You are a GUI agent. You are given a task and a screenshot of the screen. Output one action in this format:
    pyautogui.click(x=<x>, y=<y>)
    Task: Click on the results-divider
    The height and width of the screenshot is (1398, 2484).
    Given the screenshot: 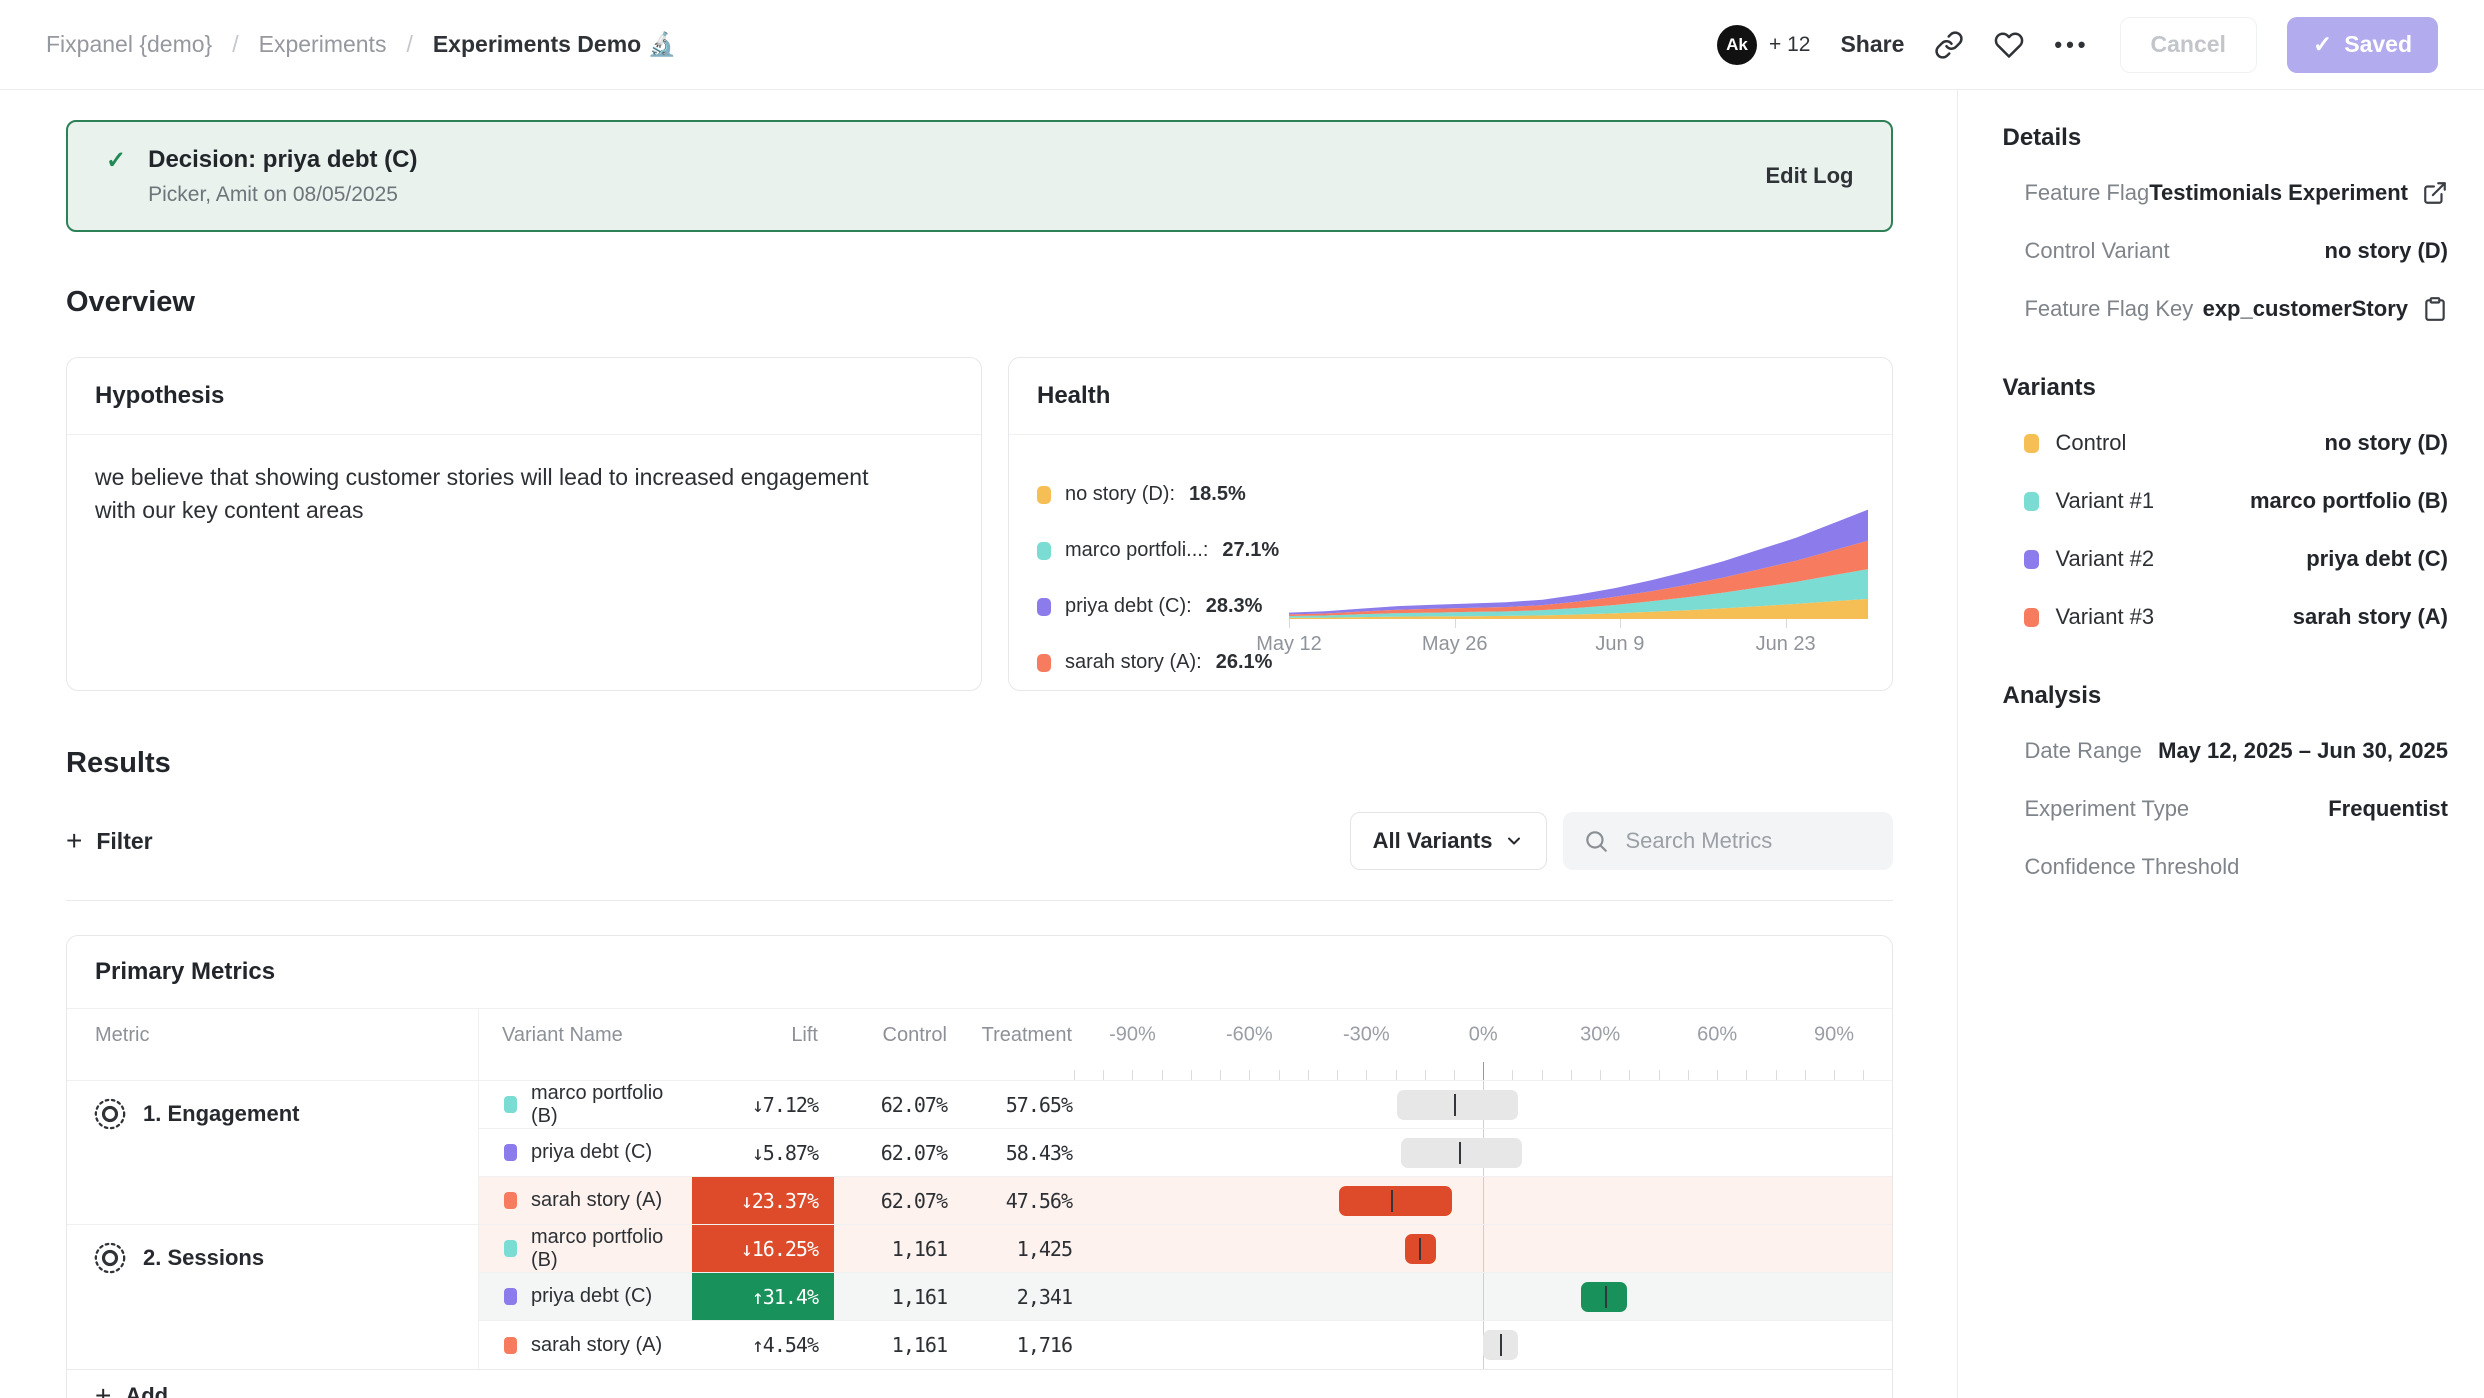 What is the action you would take?
    pyautogui.click(x=980, y=900)
    